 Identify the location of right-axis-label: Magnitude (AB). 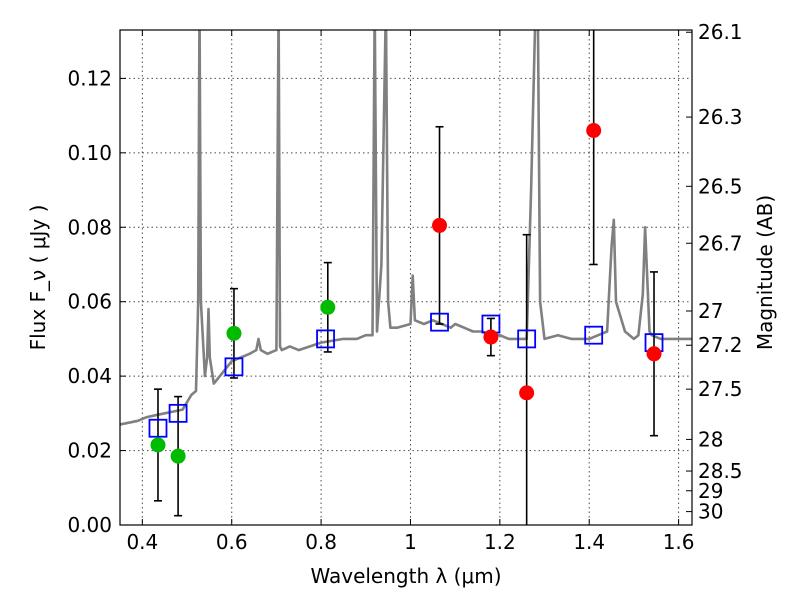
(765, 272).